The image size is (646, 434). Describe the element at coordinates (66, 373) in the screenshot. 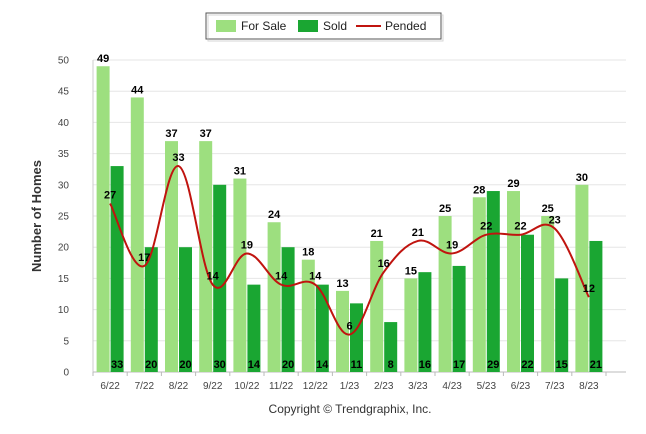

I see `y-tick-label: 0` at that location.